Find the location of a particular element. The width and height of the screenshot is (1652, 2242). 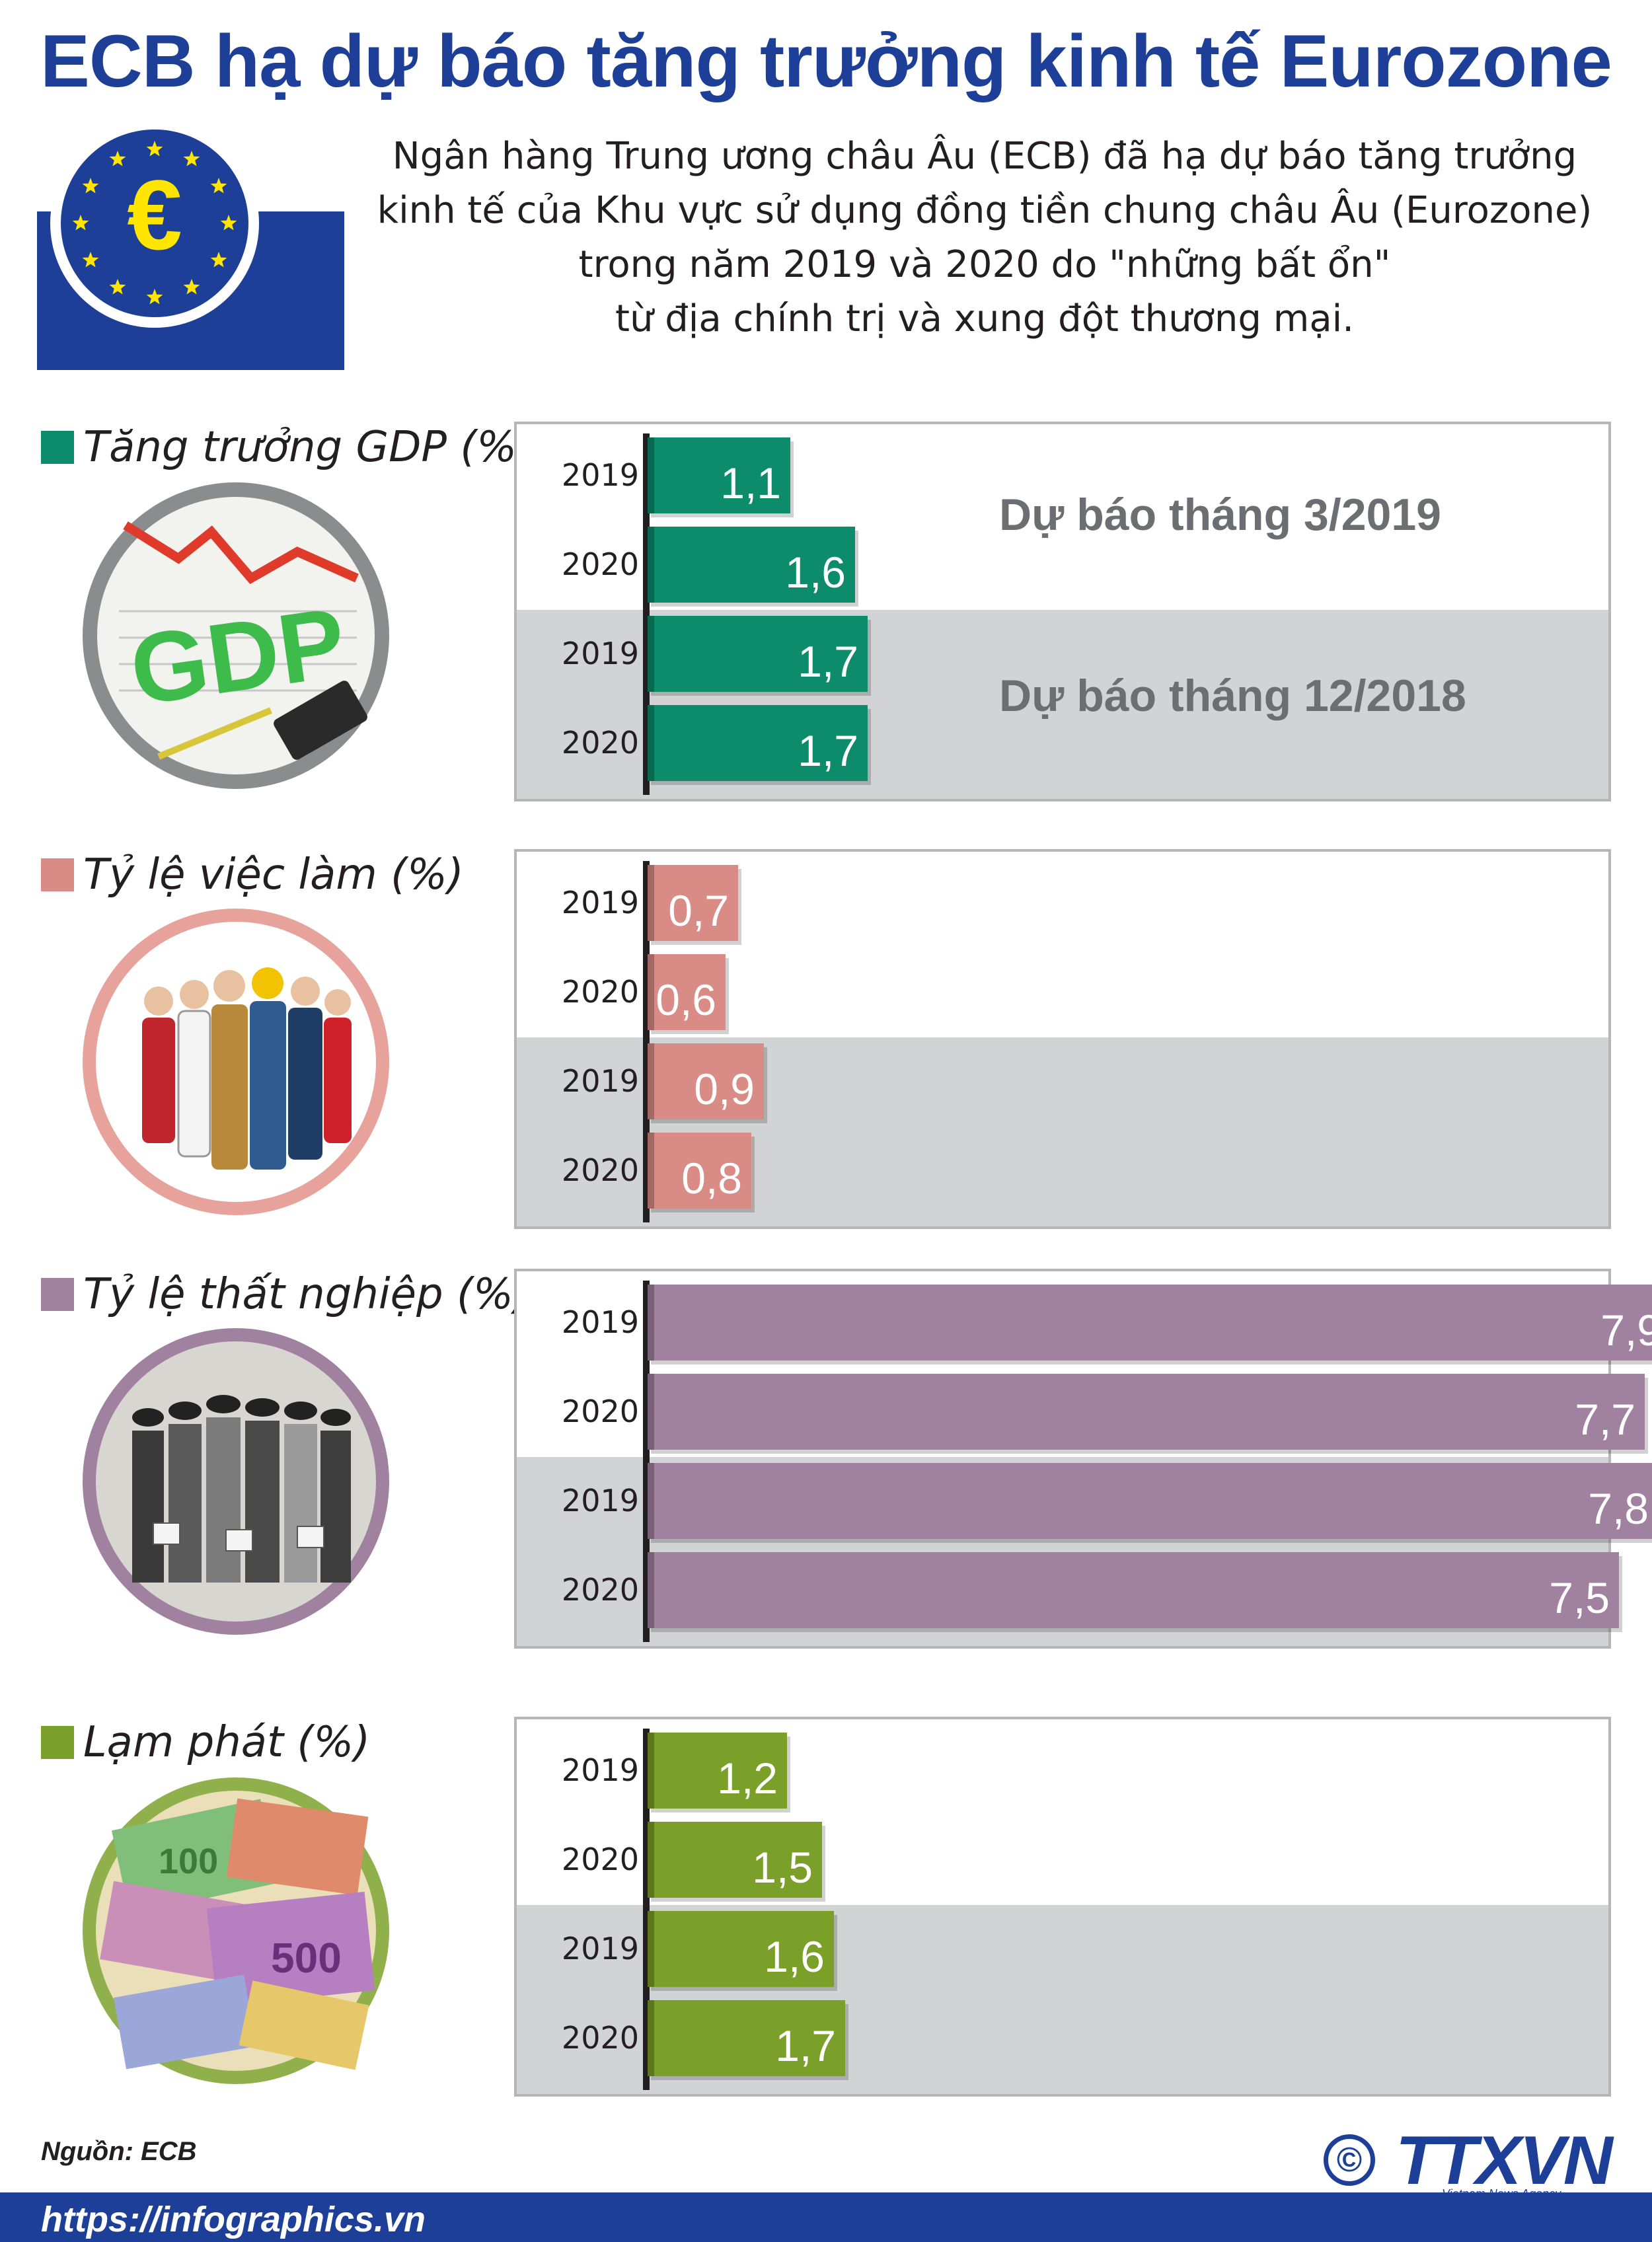

chart-bar: 1,5 is located at coordinates (735, 1860).